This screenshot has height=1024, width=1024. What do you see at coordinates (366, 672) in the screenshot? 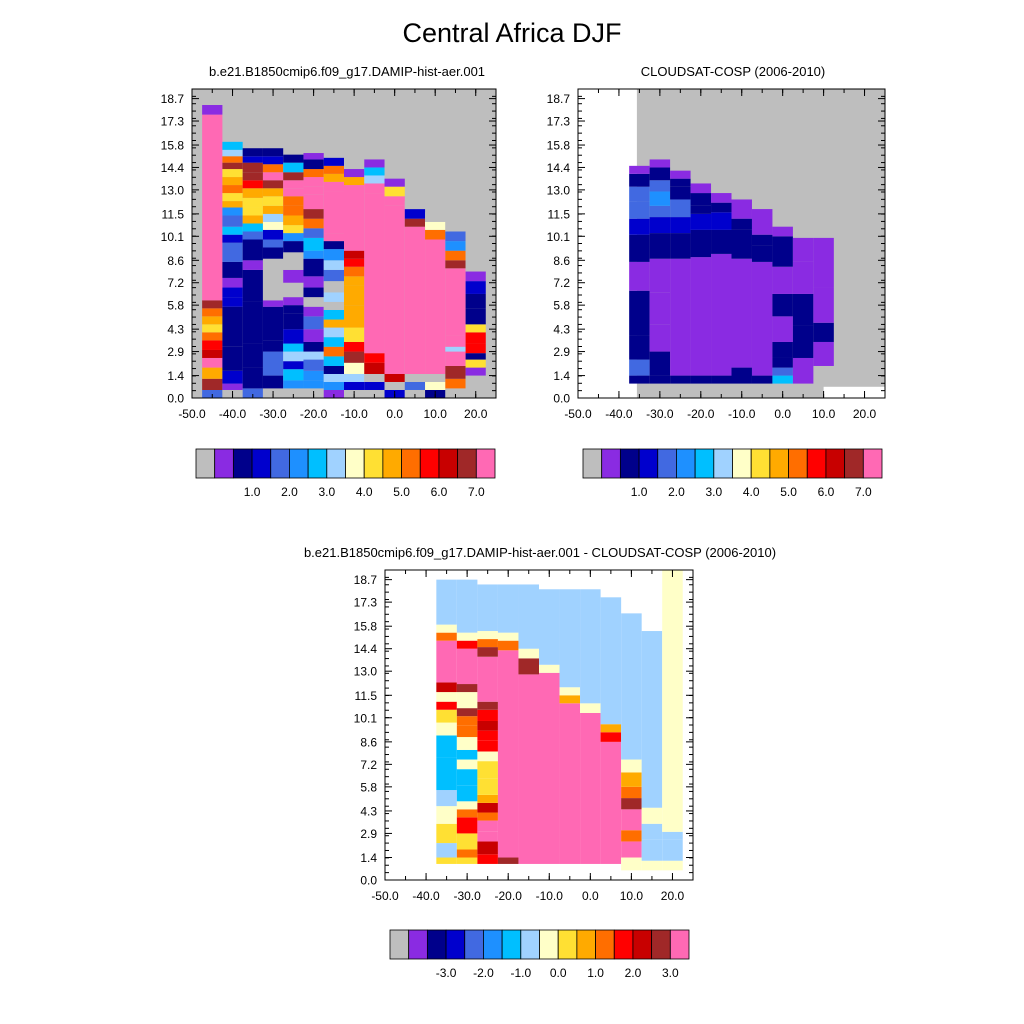
I see `y-tick-label: 13.0` at bounding box center [366, 672].